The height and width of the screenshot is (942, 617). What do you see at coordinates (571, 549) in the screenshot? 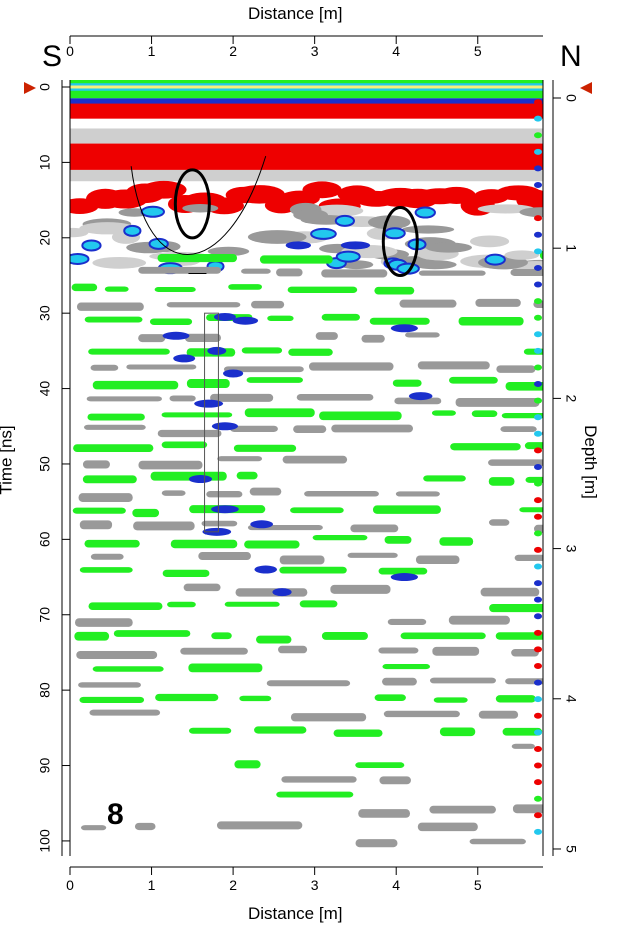
I see `depth-tick-label: 3` at bounding box center [571, 549].